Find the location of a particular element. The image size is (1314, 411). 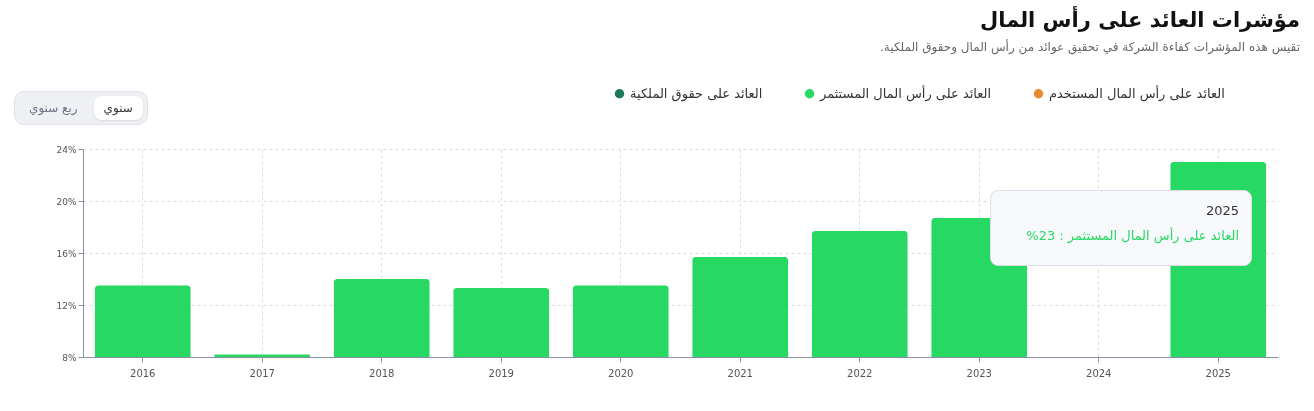

period-toggle: سنوي ربع سنوي is located at coordinates (81, 108).